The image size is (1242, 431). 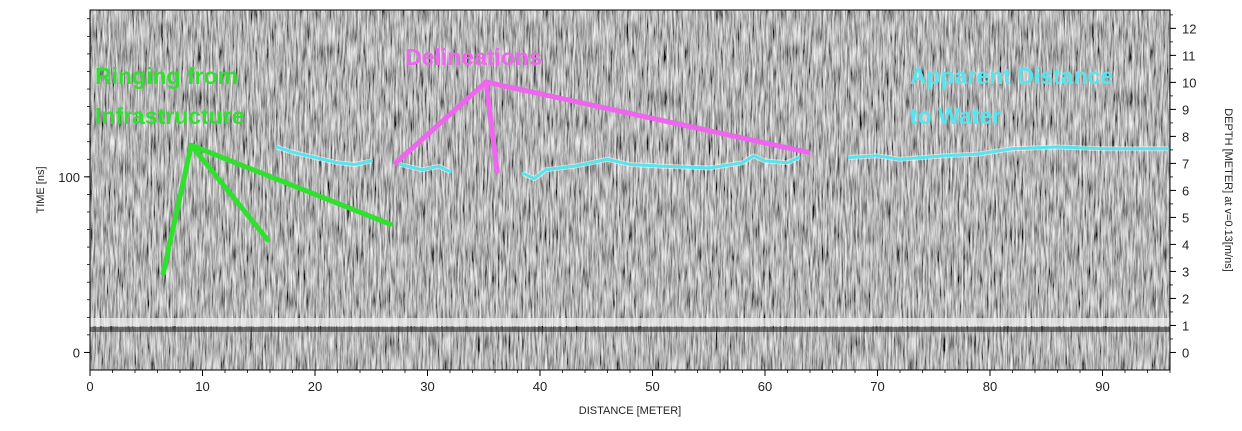 What do you see at coordinates (955, 116) in the screenshot?
I see `water-label-line-2: to Water` at bounding box center [955, 116].